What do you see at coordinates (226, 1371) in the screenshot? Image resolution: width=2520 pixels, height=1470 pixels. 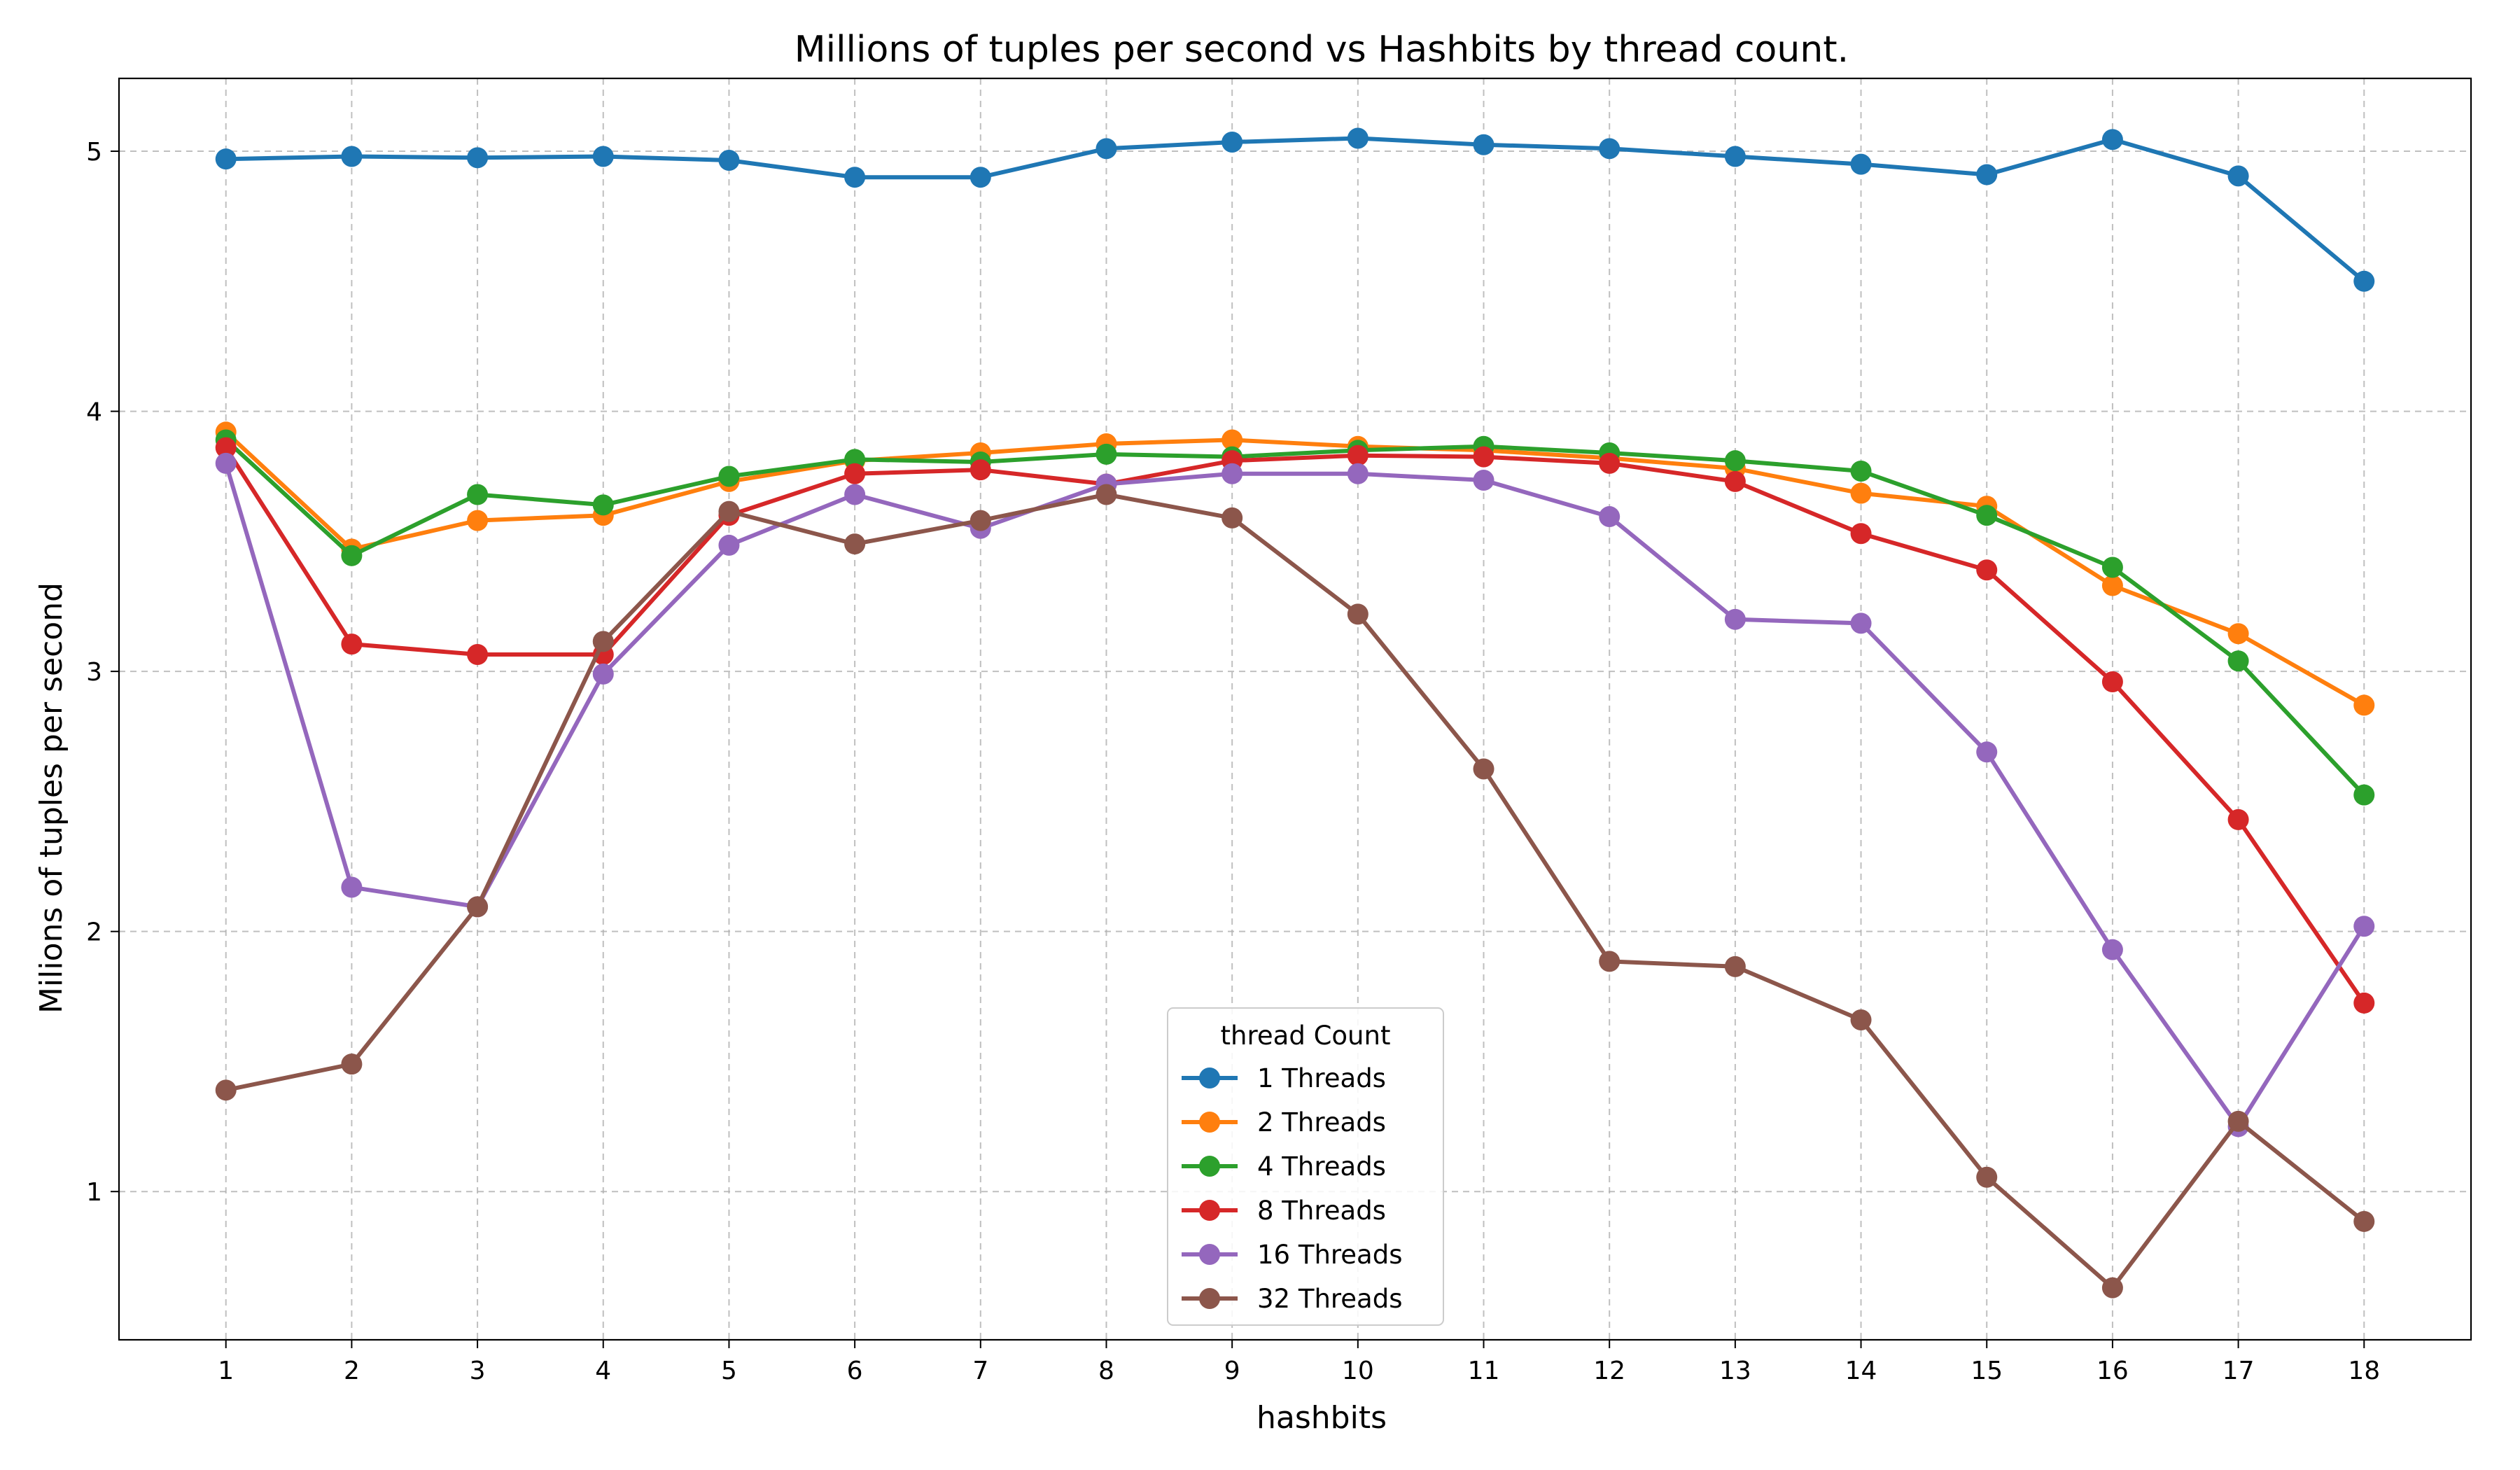 I see `x-tick-label: 1` at bounding box center [226, 1371].